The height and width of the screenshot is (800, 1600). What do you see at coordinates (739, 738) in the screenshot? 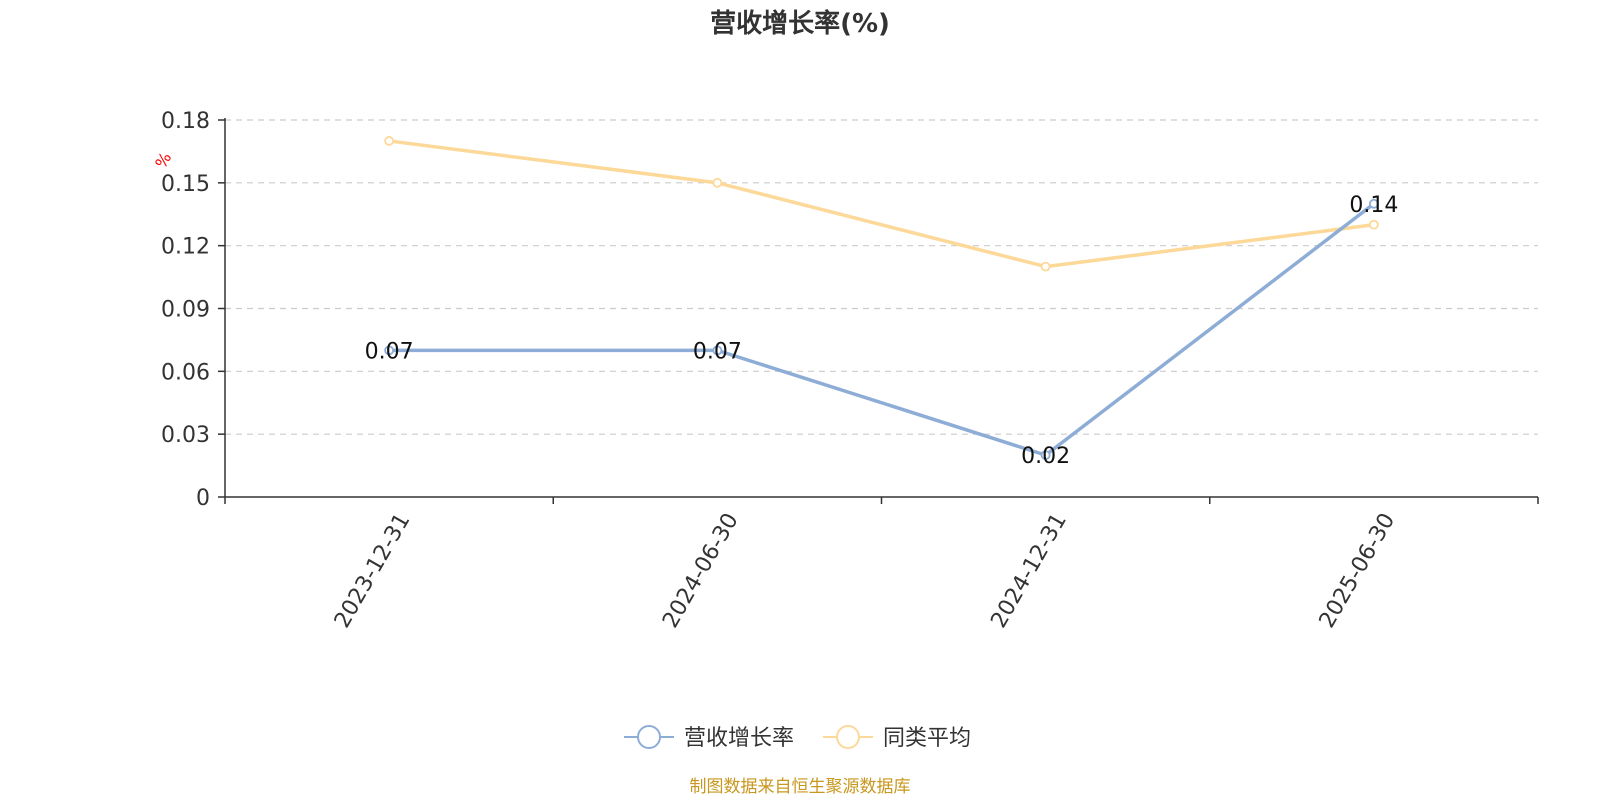
I see `legend-label: 营收增长率` at bounding box center [739, 738].